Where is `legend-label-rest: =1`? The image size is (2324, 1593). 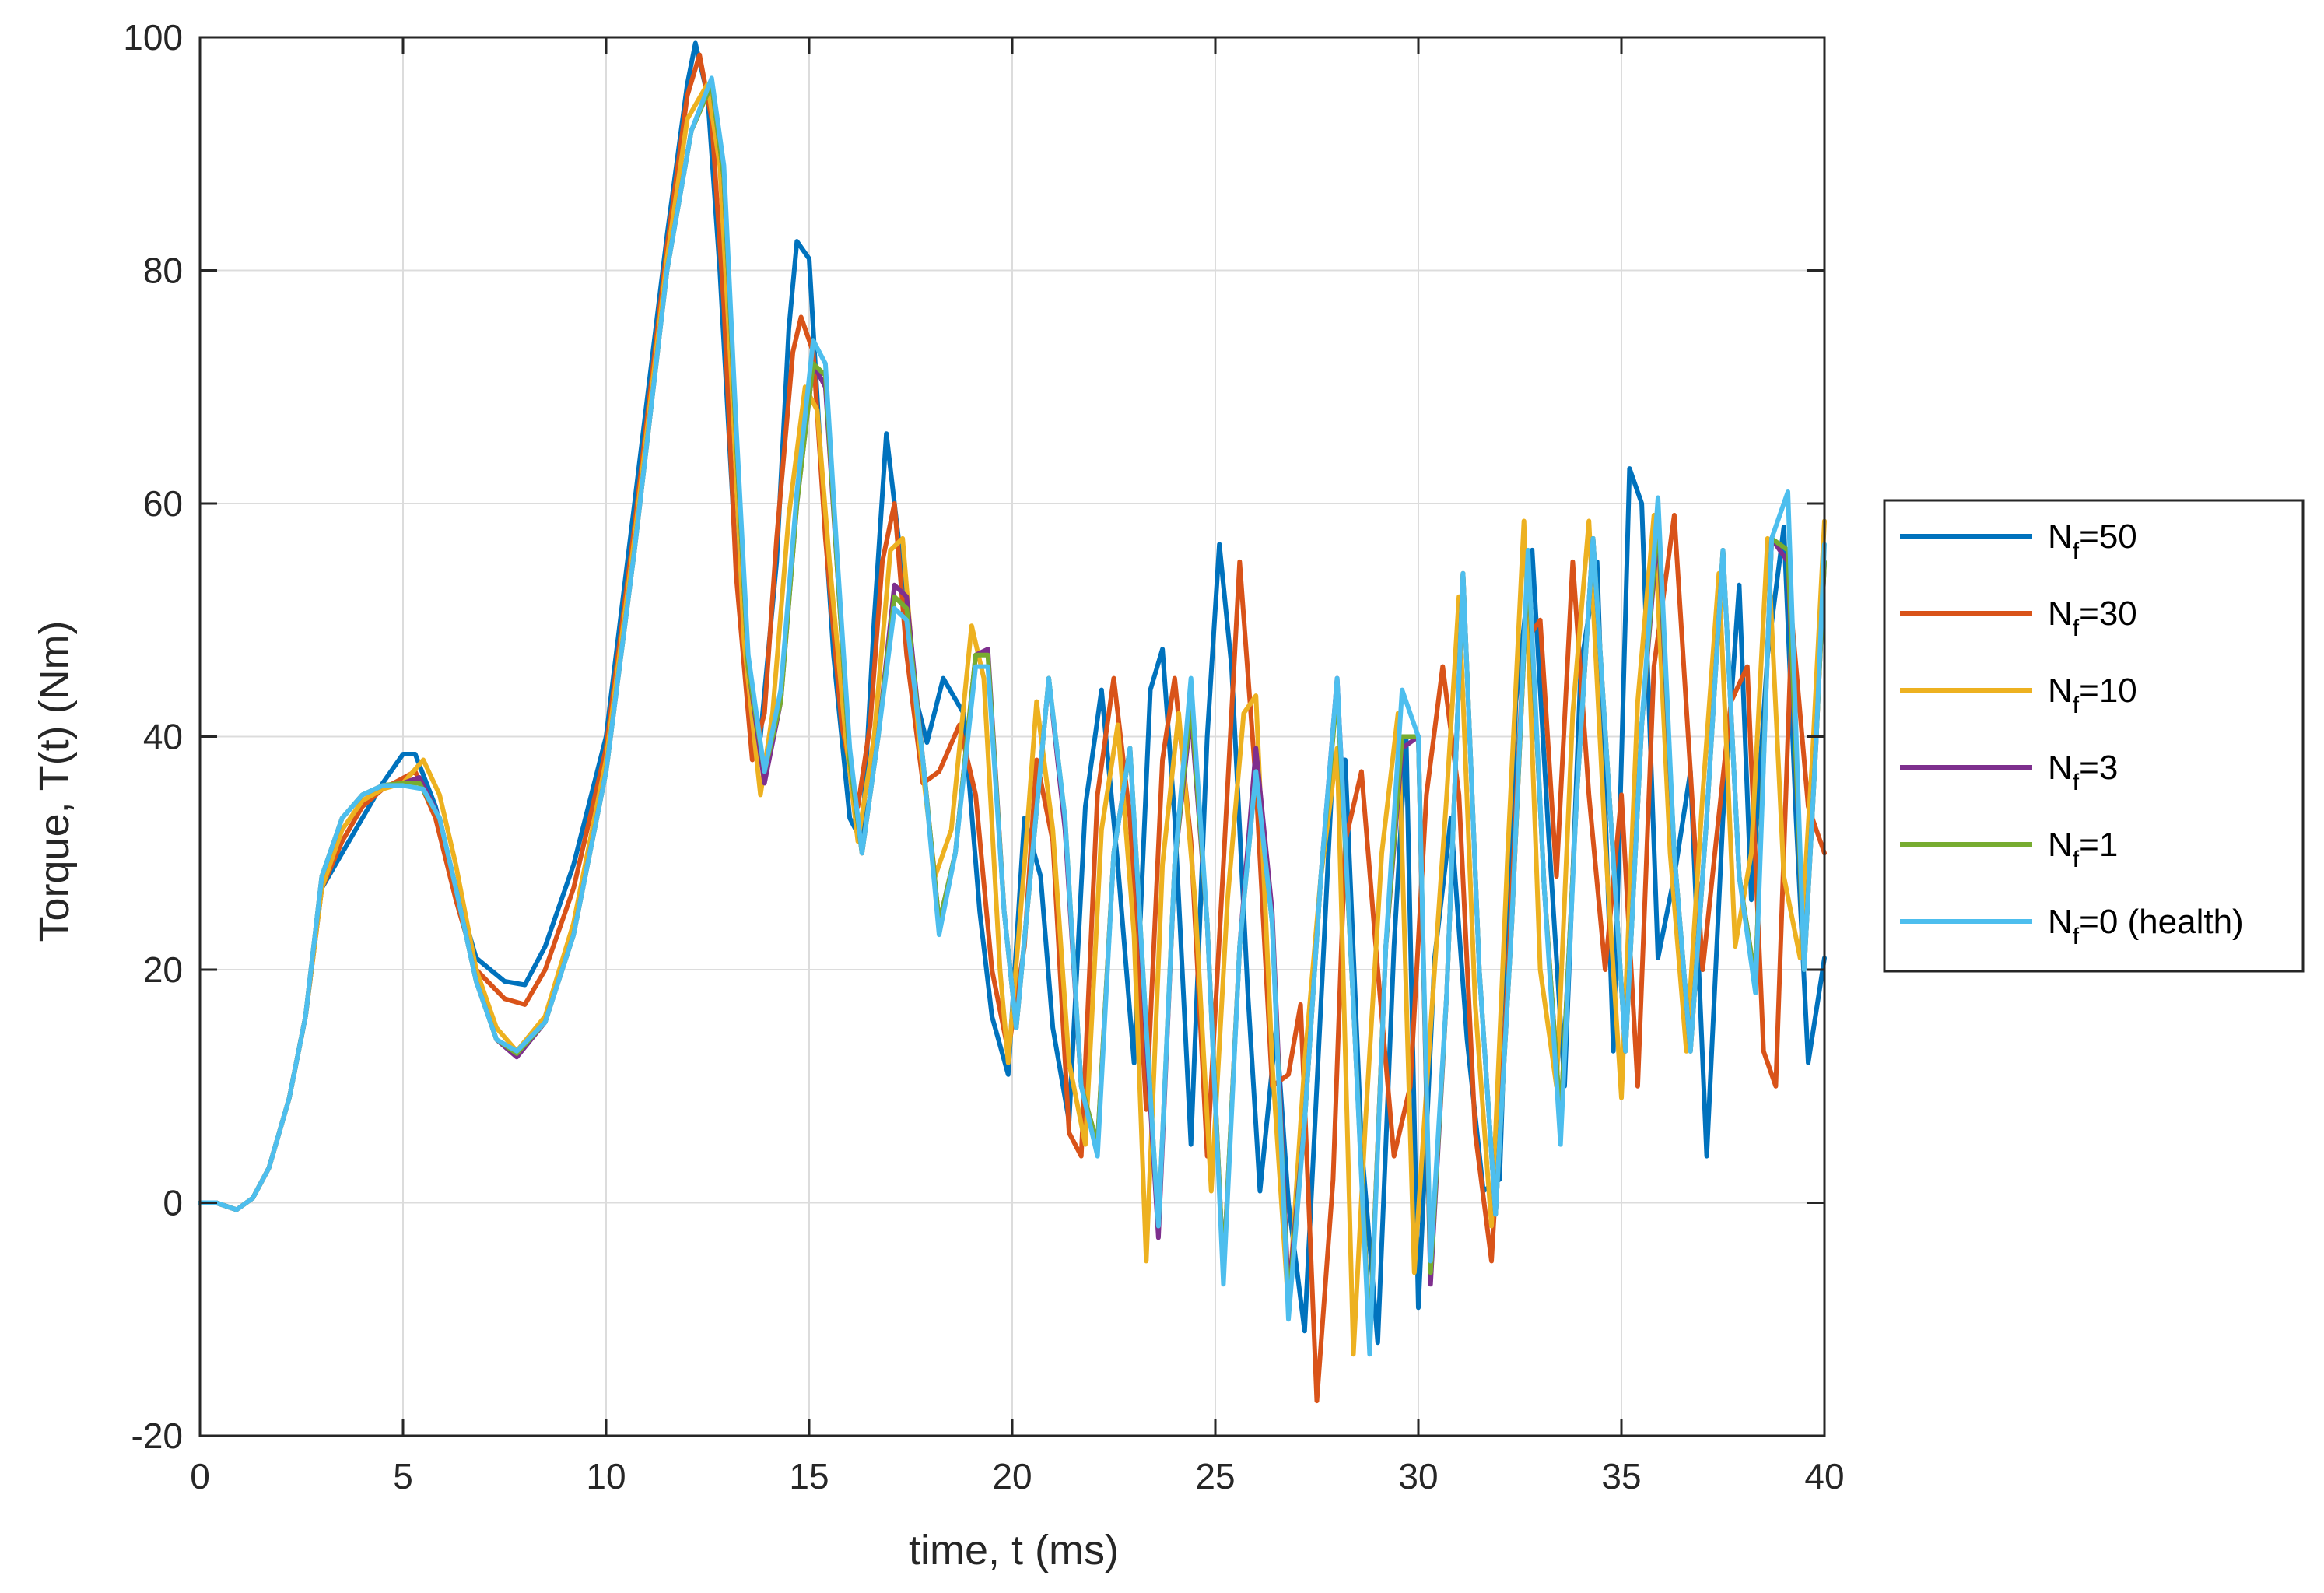 legend-label-rest: =1 is located at coordinates (2098, 845).